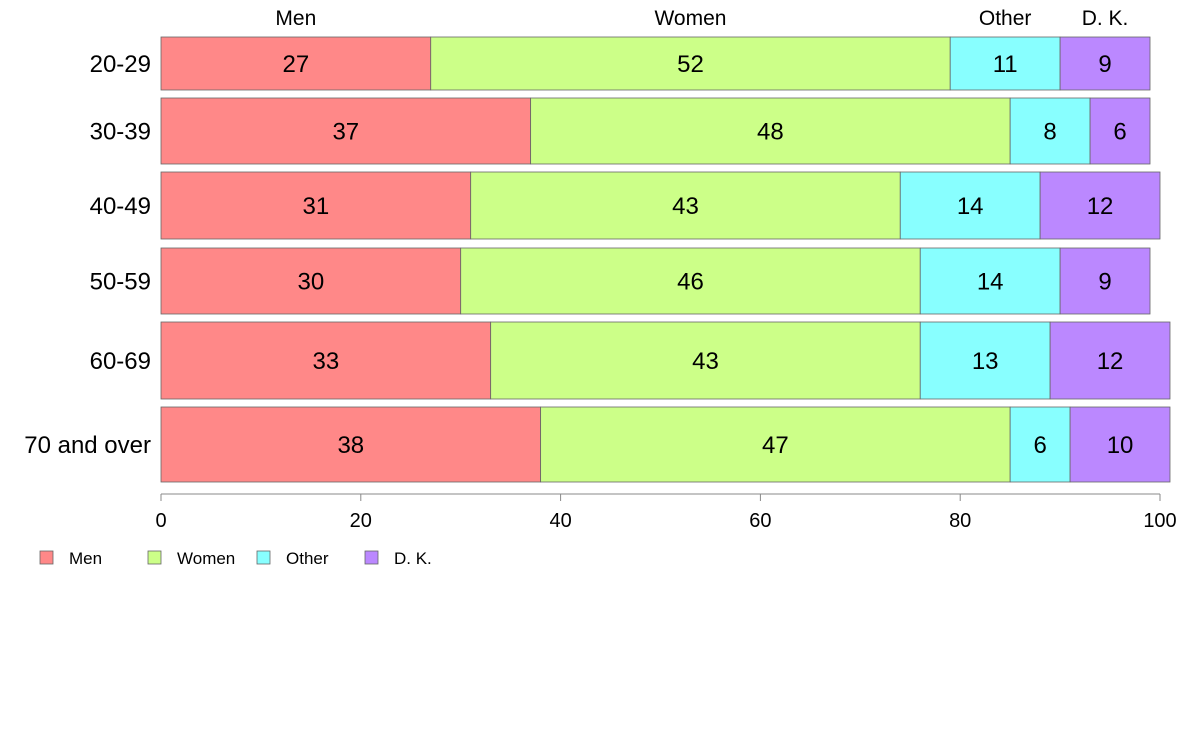 The width and height of the screenshot is (1188, 736). I want to click on bar-50-59-other, so click(990, 281).